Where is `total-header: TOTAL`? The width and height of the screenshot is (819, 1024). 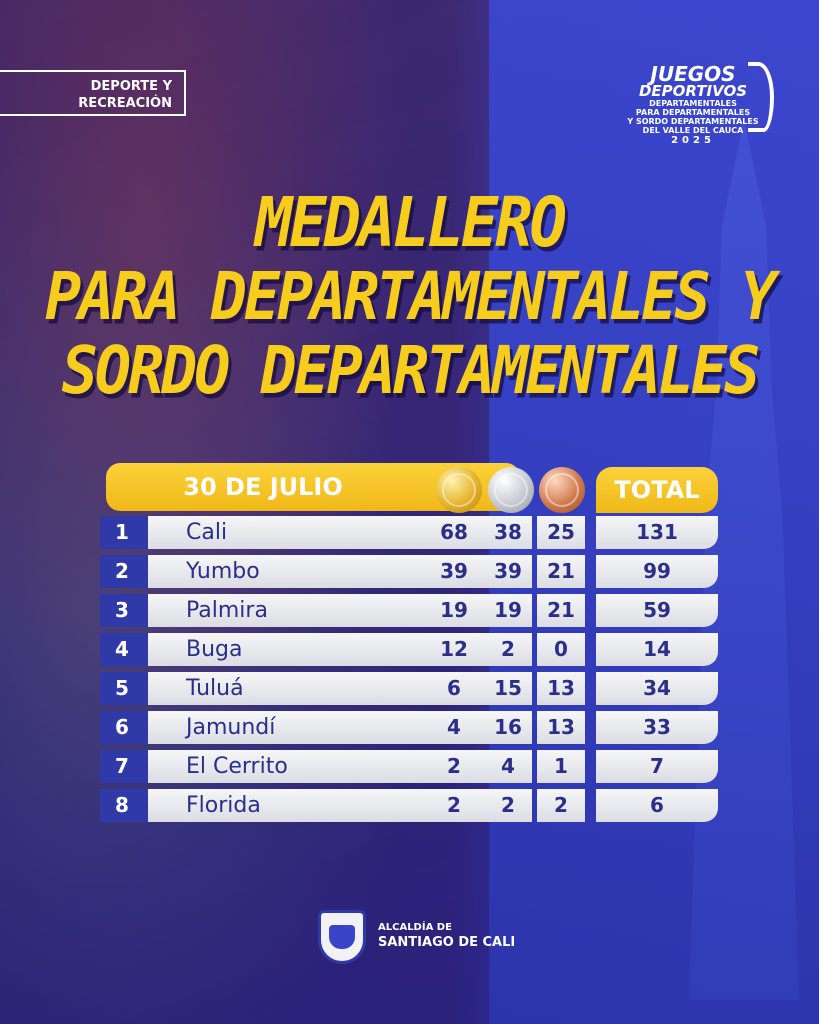
total-header: TOTAL is located at coordinates (657, 490).